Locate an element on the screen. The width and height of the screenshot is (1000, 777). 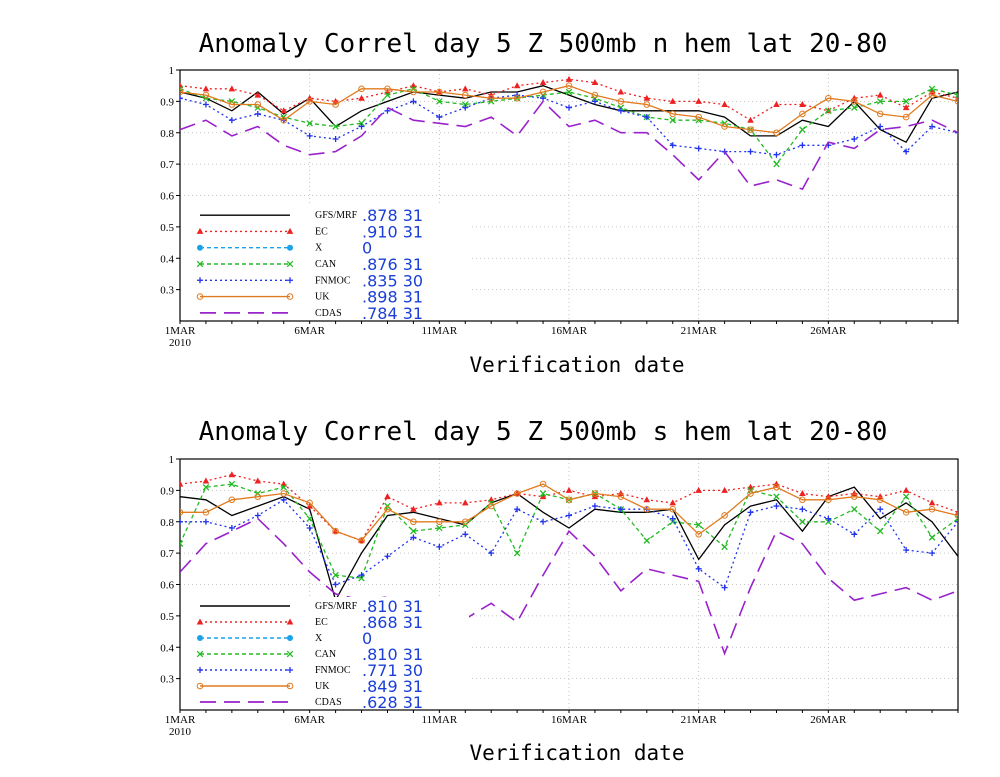
legend-marker-can is located at coordinates (200, 264).